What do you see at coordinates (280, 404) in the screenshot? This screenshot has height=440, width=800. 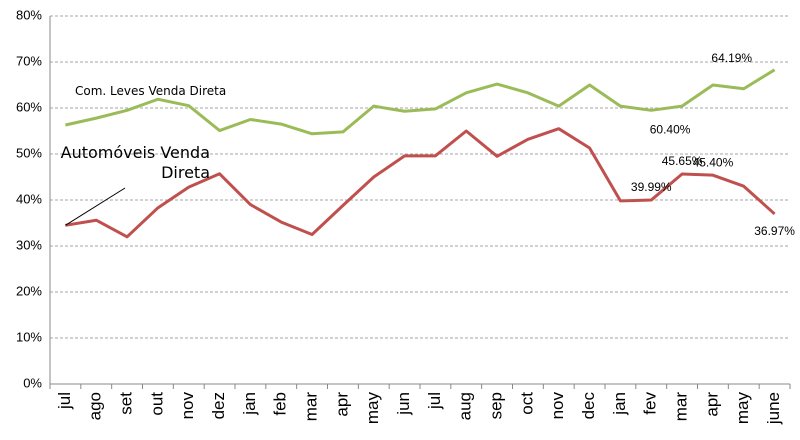 I see `x-tick-label: feb` at bounding box center [280, 404].